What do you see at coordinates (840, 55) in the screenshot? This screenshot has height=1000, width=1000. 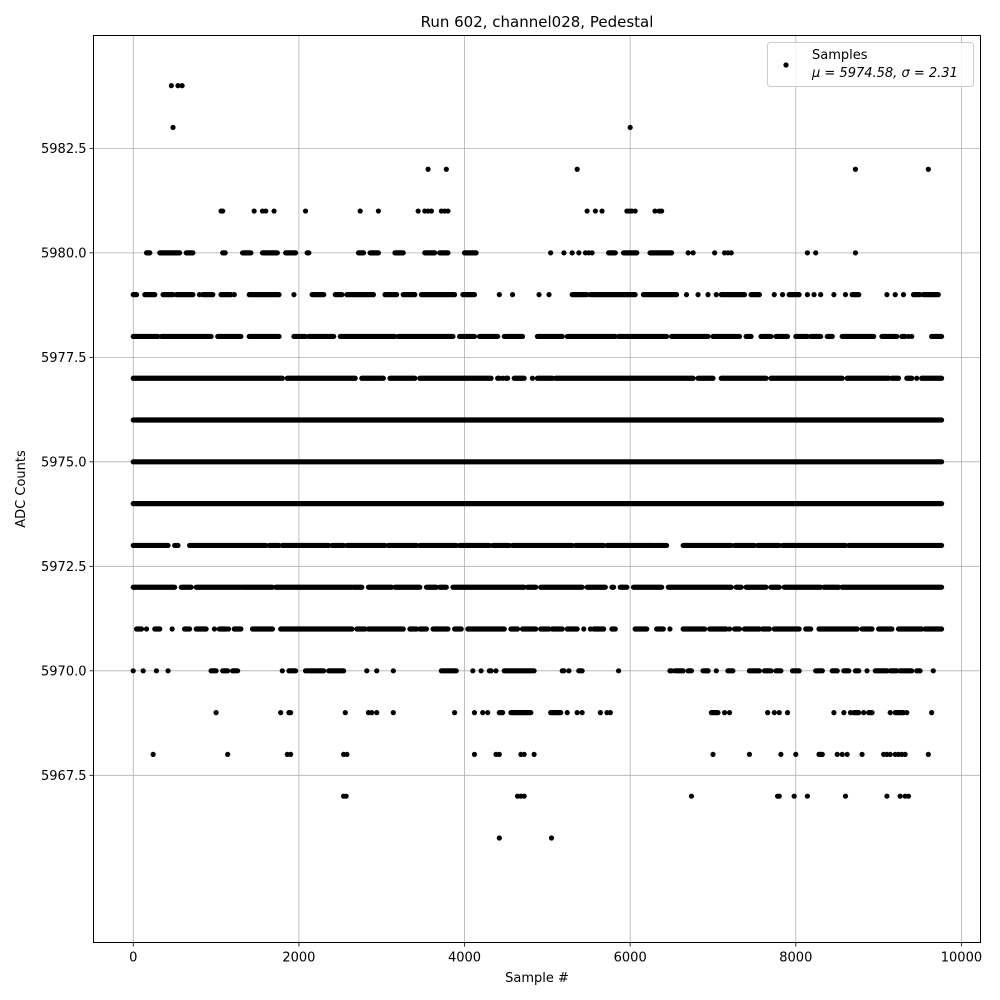 I see `legend-series-label: Samples` at bounding box center [840, 55].